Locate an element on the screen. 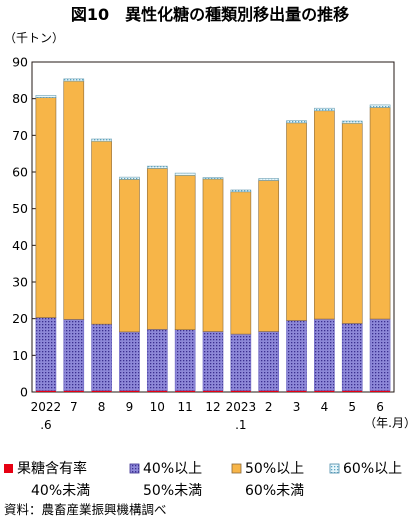  legend-label-sub: 60%未満 is located at coordinates (274, 491).